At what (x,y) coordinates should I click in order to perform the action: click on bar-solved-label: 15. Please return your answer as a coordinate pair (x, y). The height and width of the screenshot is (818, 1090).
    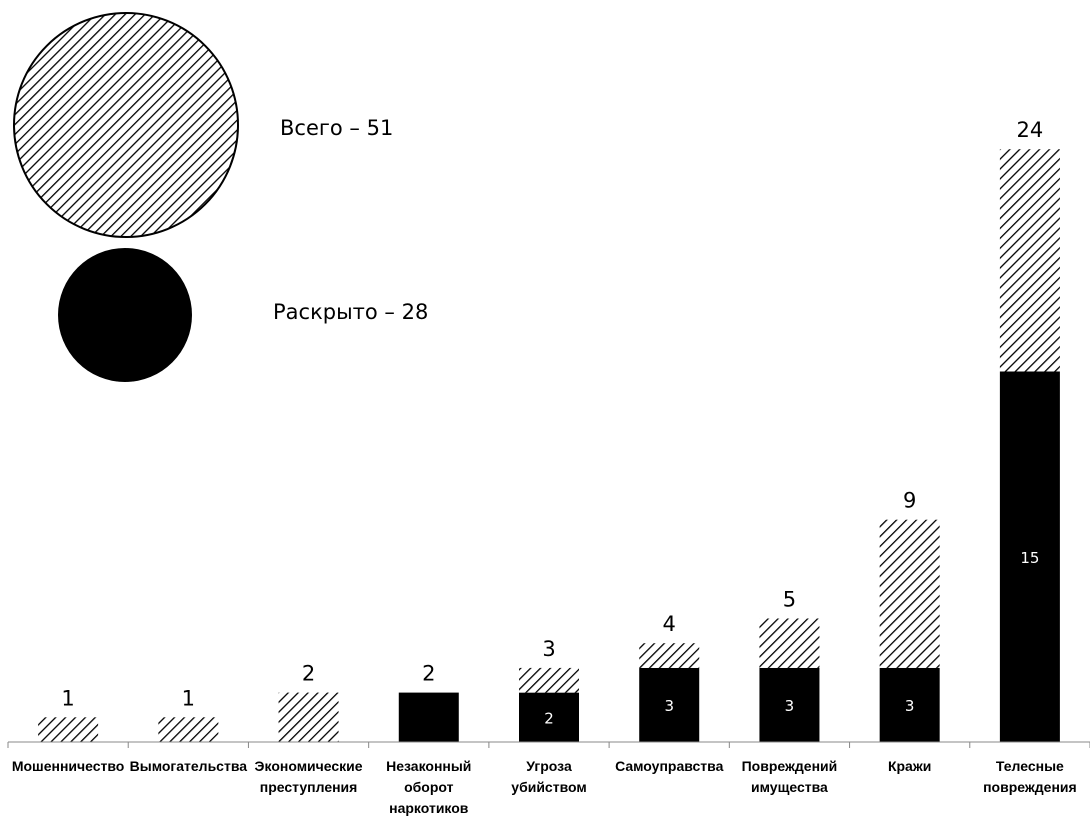
    Looking at the image, I should click on (1029, 558).